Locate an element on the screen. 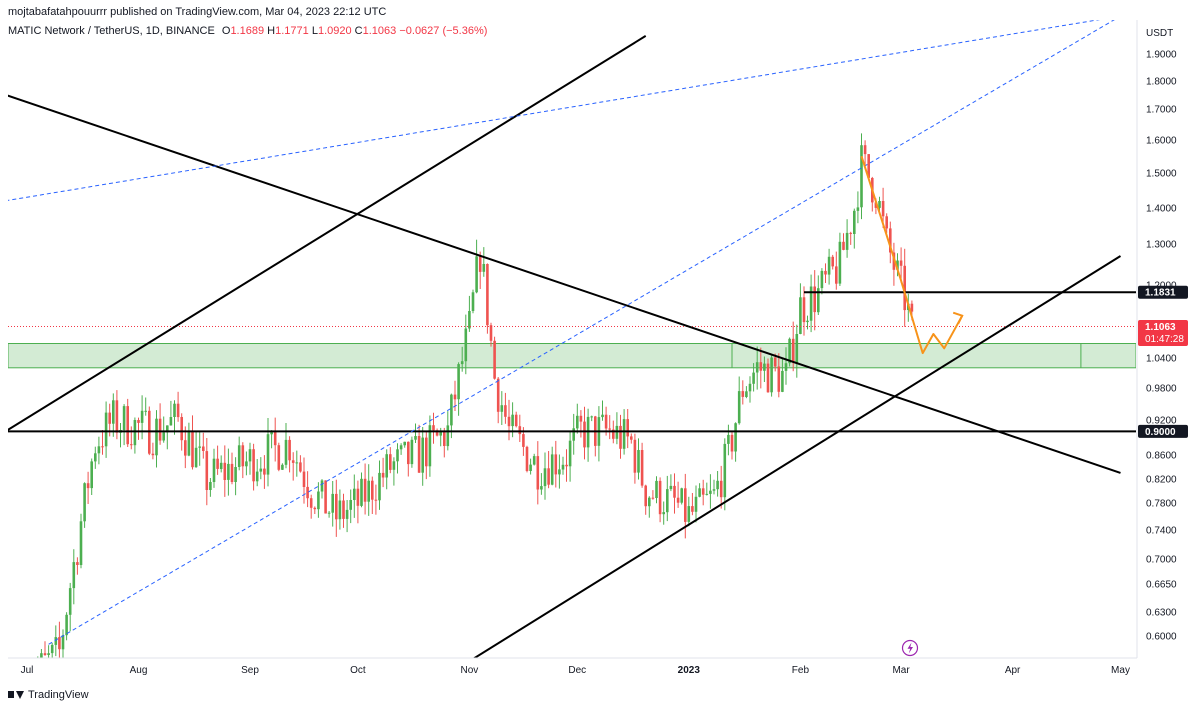 Image resolution: width=1200 pixels, height=709 pixels. price-tick-label: 0.6000 is located at coordinates (1161, 637).